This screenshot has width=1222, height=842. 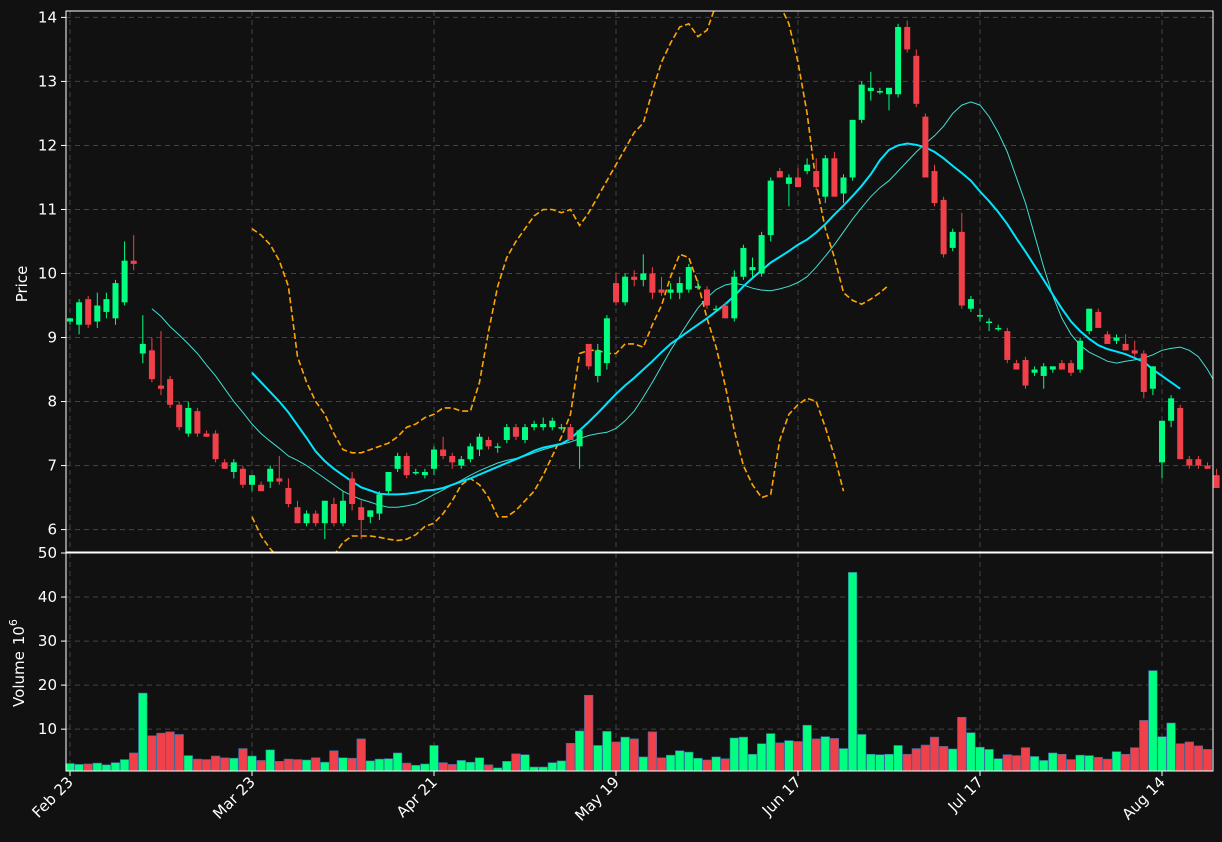 What do you see at coordinates (47, 81) in the screenshot?
I see `price-tick-label: 13` at bounding box center [47, 81].